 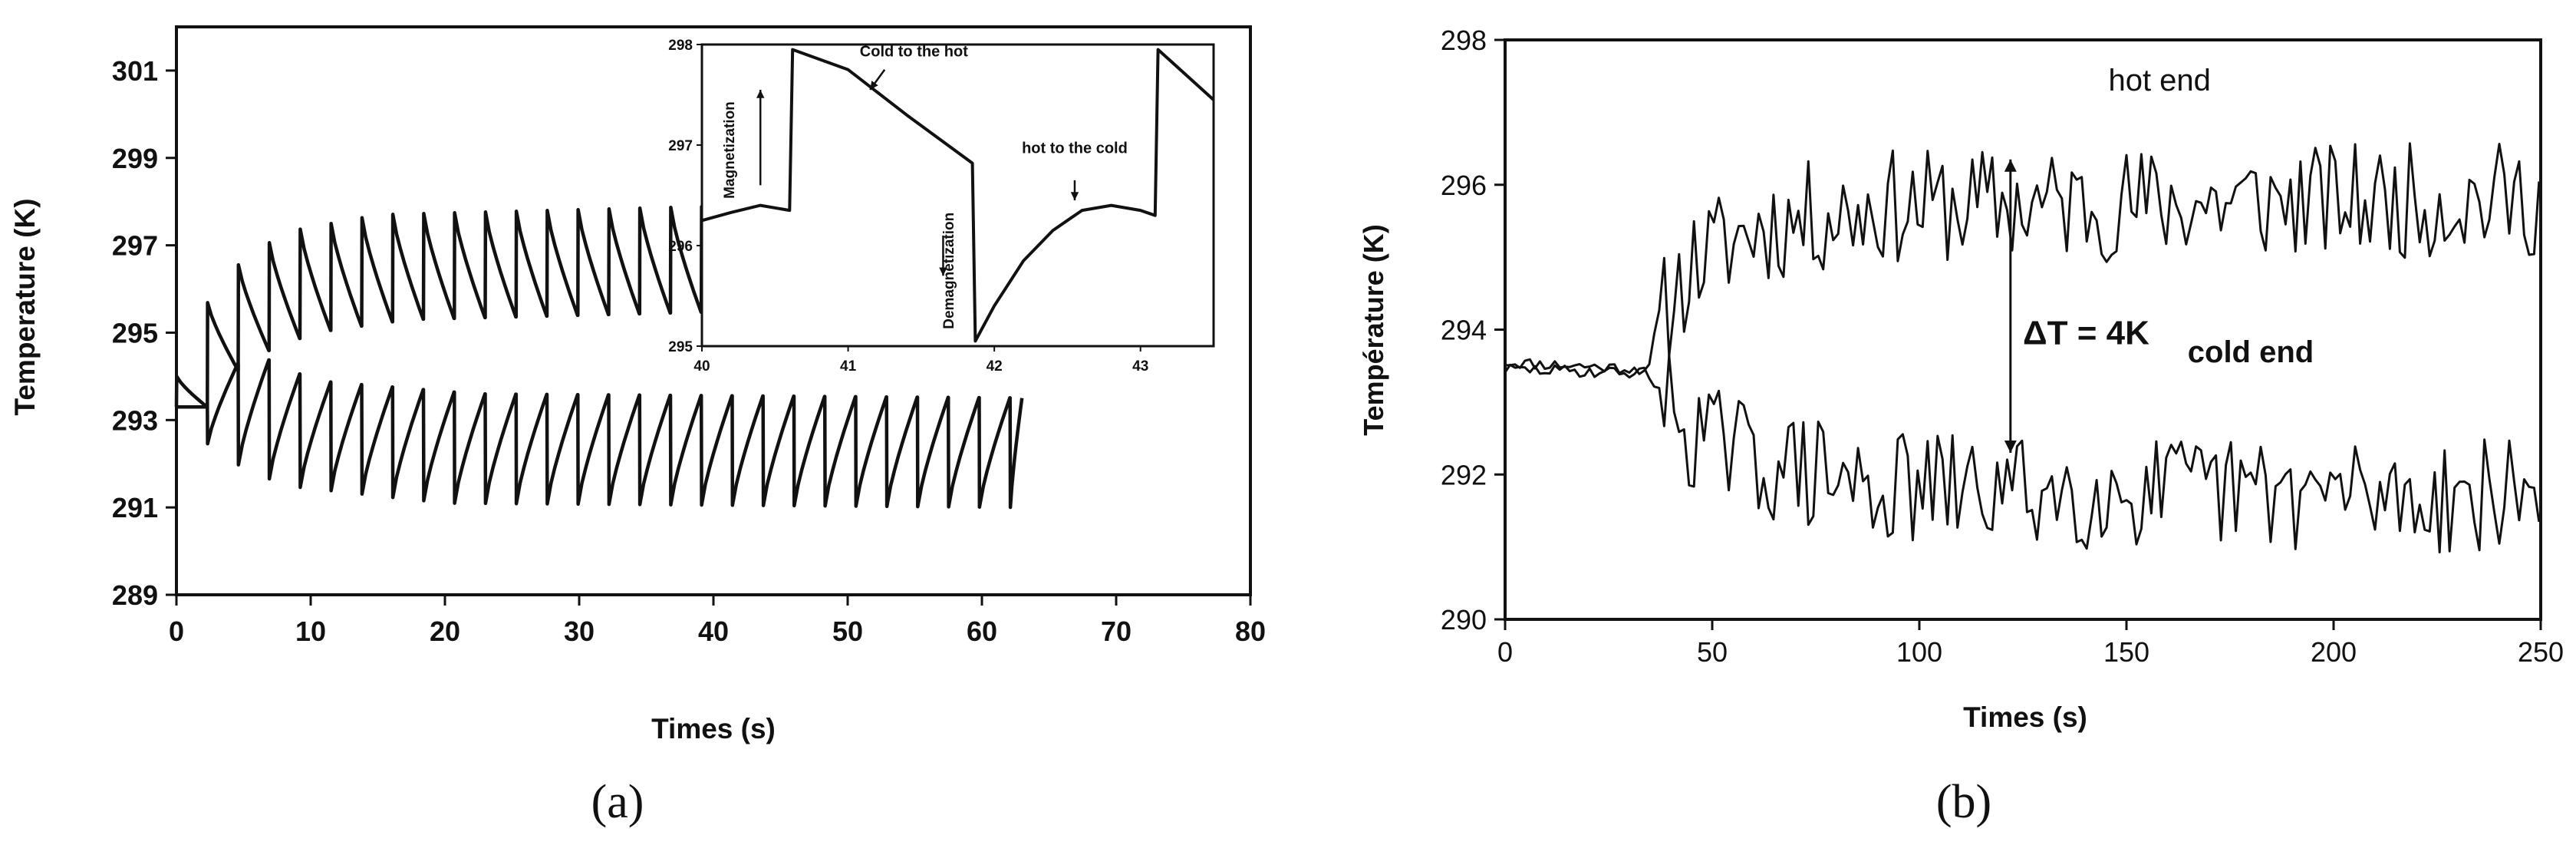 What do you see at coordinates (2159, 80) in the screenshot?
I see `annotation-hot-end: hot end` at bounding box center [2159, 80].